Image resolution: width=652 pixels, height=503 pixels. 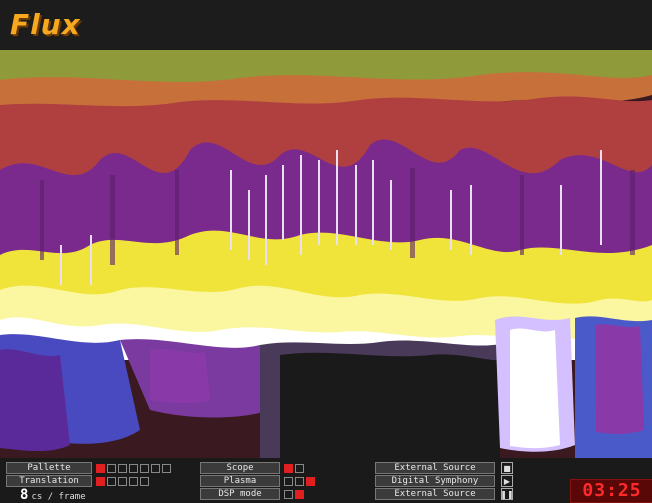 I want to click on translation-row: Translation, so click(x=89, y=481).